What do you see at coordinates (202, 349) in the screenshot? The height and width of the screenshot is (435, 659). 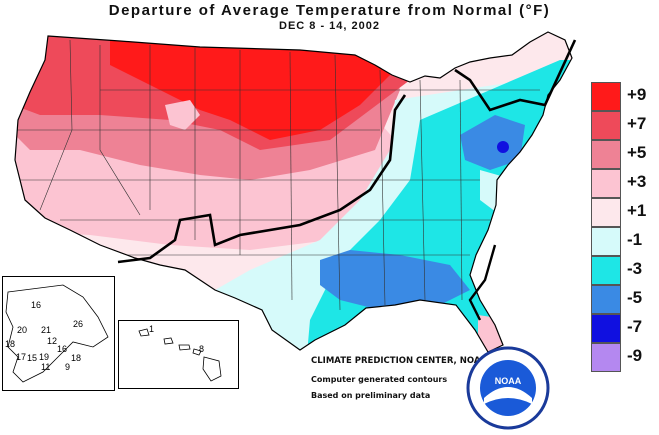 I see `hawaii-station-value: 8` at bounding box center [202, 349].